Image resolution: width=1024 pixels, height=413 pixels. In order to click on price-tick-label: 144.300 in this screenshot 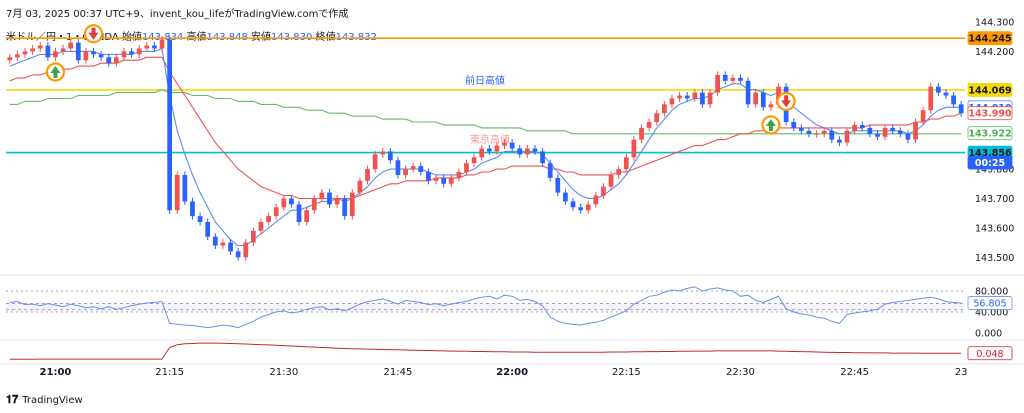, I will do `click(994, 23)`.